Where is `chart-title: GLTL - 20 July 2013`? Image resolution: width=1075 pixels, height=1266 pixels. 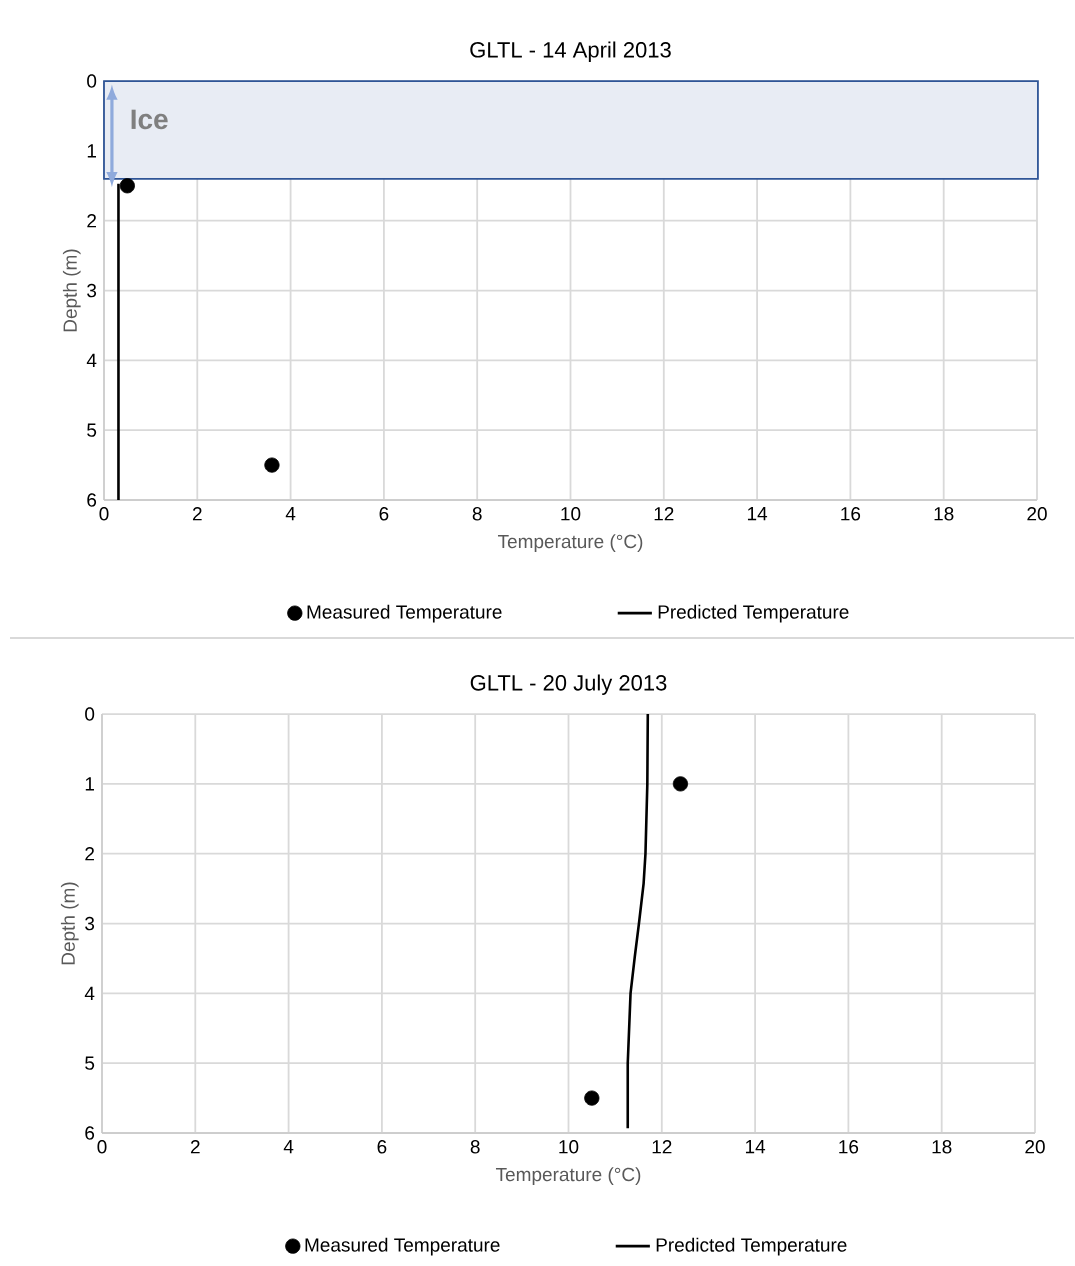
chart-title: GLTL - 20 July 2013 is located at coordinates (568, 684).